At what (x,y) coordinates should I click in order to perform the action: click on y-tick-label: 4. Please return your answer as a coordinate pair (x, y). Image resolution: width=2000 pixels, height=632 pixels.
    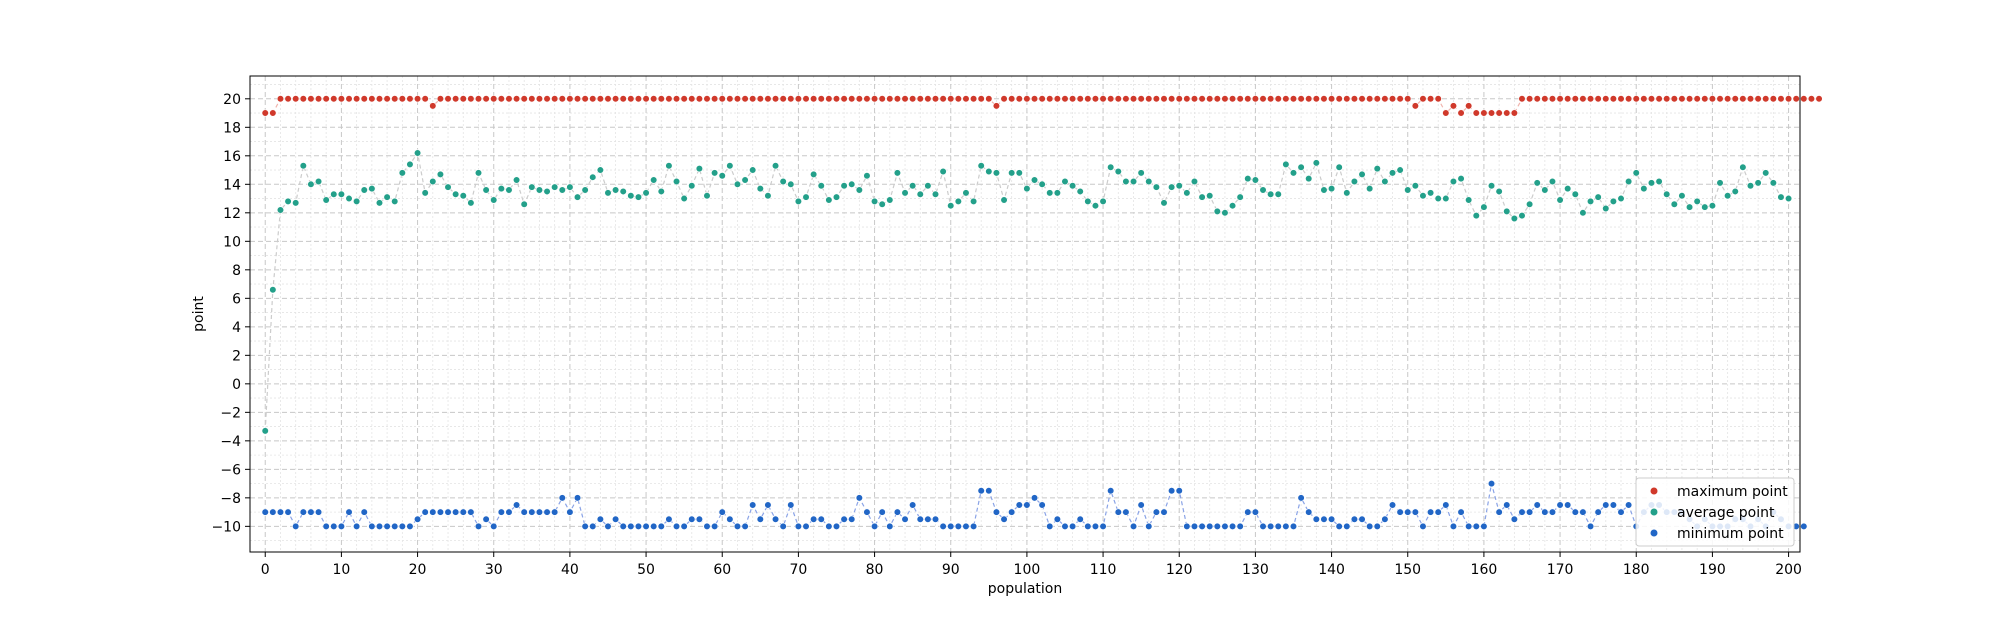
    Looking at the image, I should click on (236, 328).